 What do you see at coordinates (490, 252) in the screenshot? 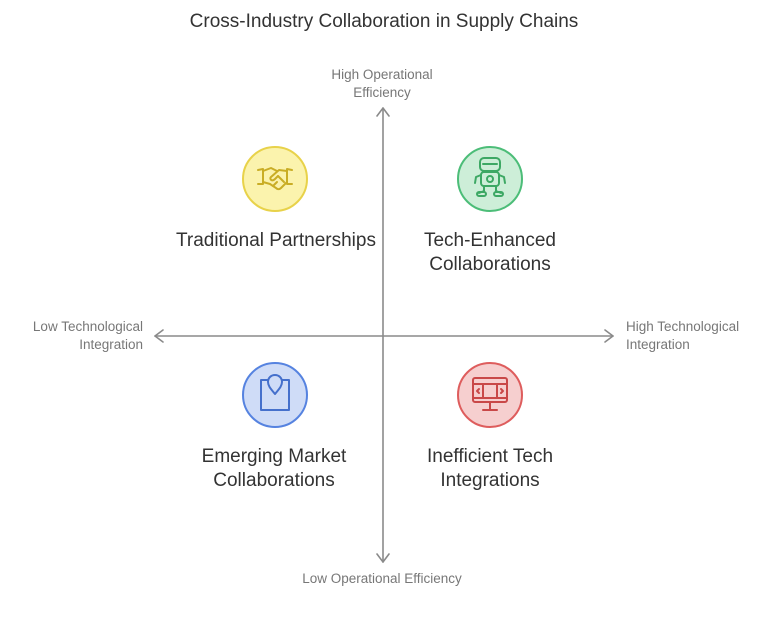
I see `quadrant-label-tech-enhanced: Tech-Enhanced Collaborations` at bounding box center [490, 252].